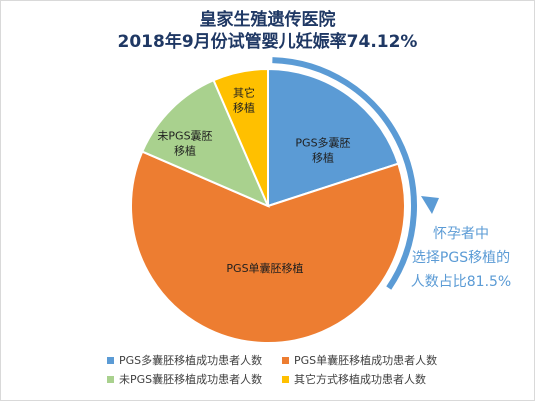 This screenshot has height=401, width=535. Describe the element at coordinates (244, 100) in the screenshot. I see `slice-label: 其它移植` at that location.